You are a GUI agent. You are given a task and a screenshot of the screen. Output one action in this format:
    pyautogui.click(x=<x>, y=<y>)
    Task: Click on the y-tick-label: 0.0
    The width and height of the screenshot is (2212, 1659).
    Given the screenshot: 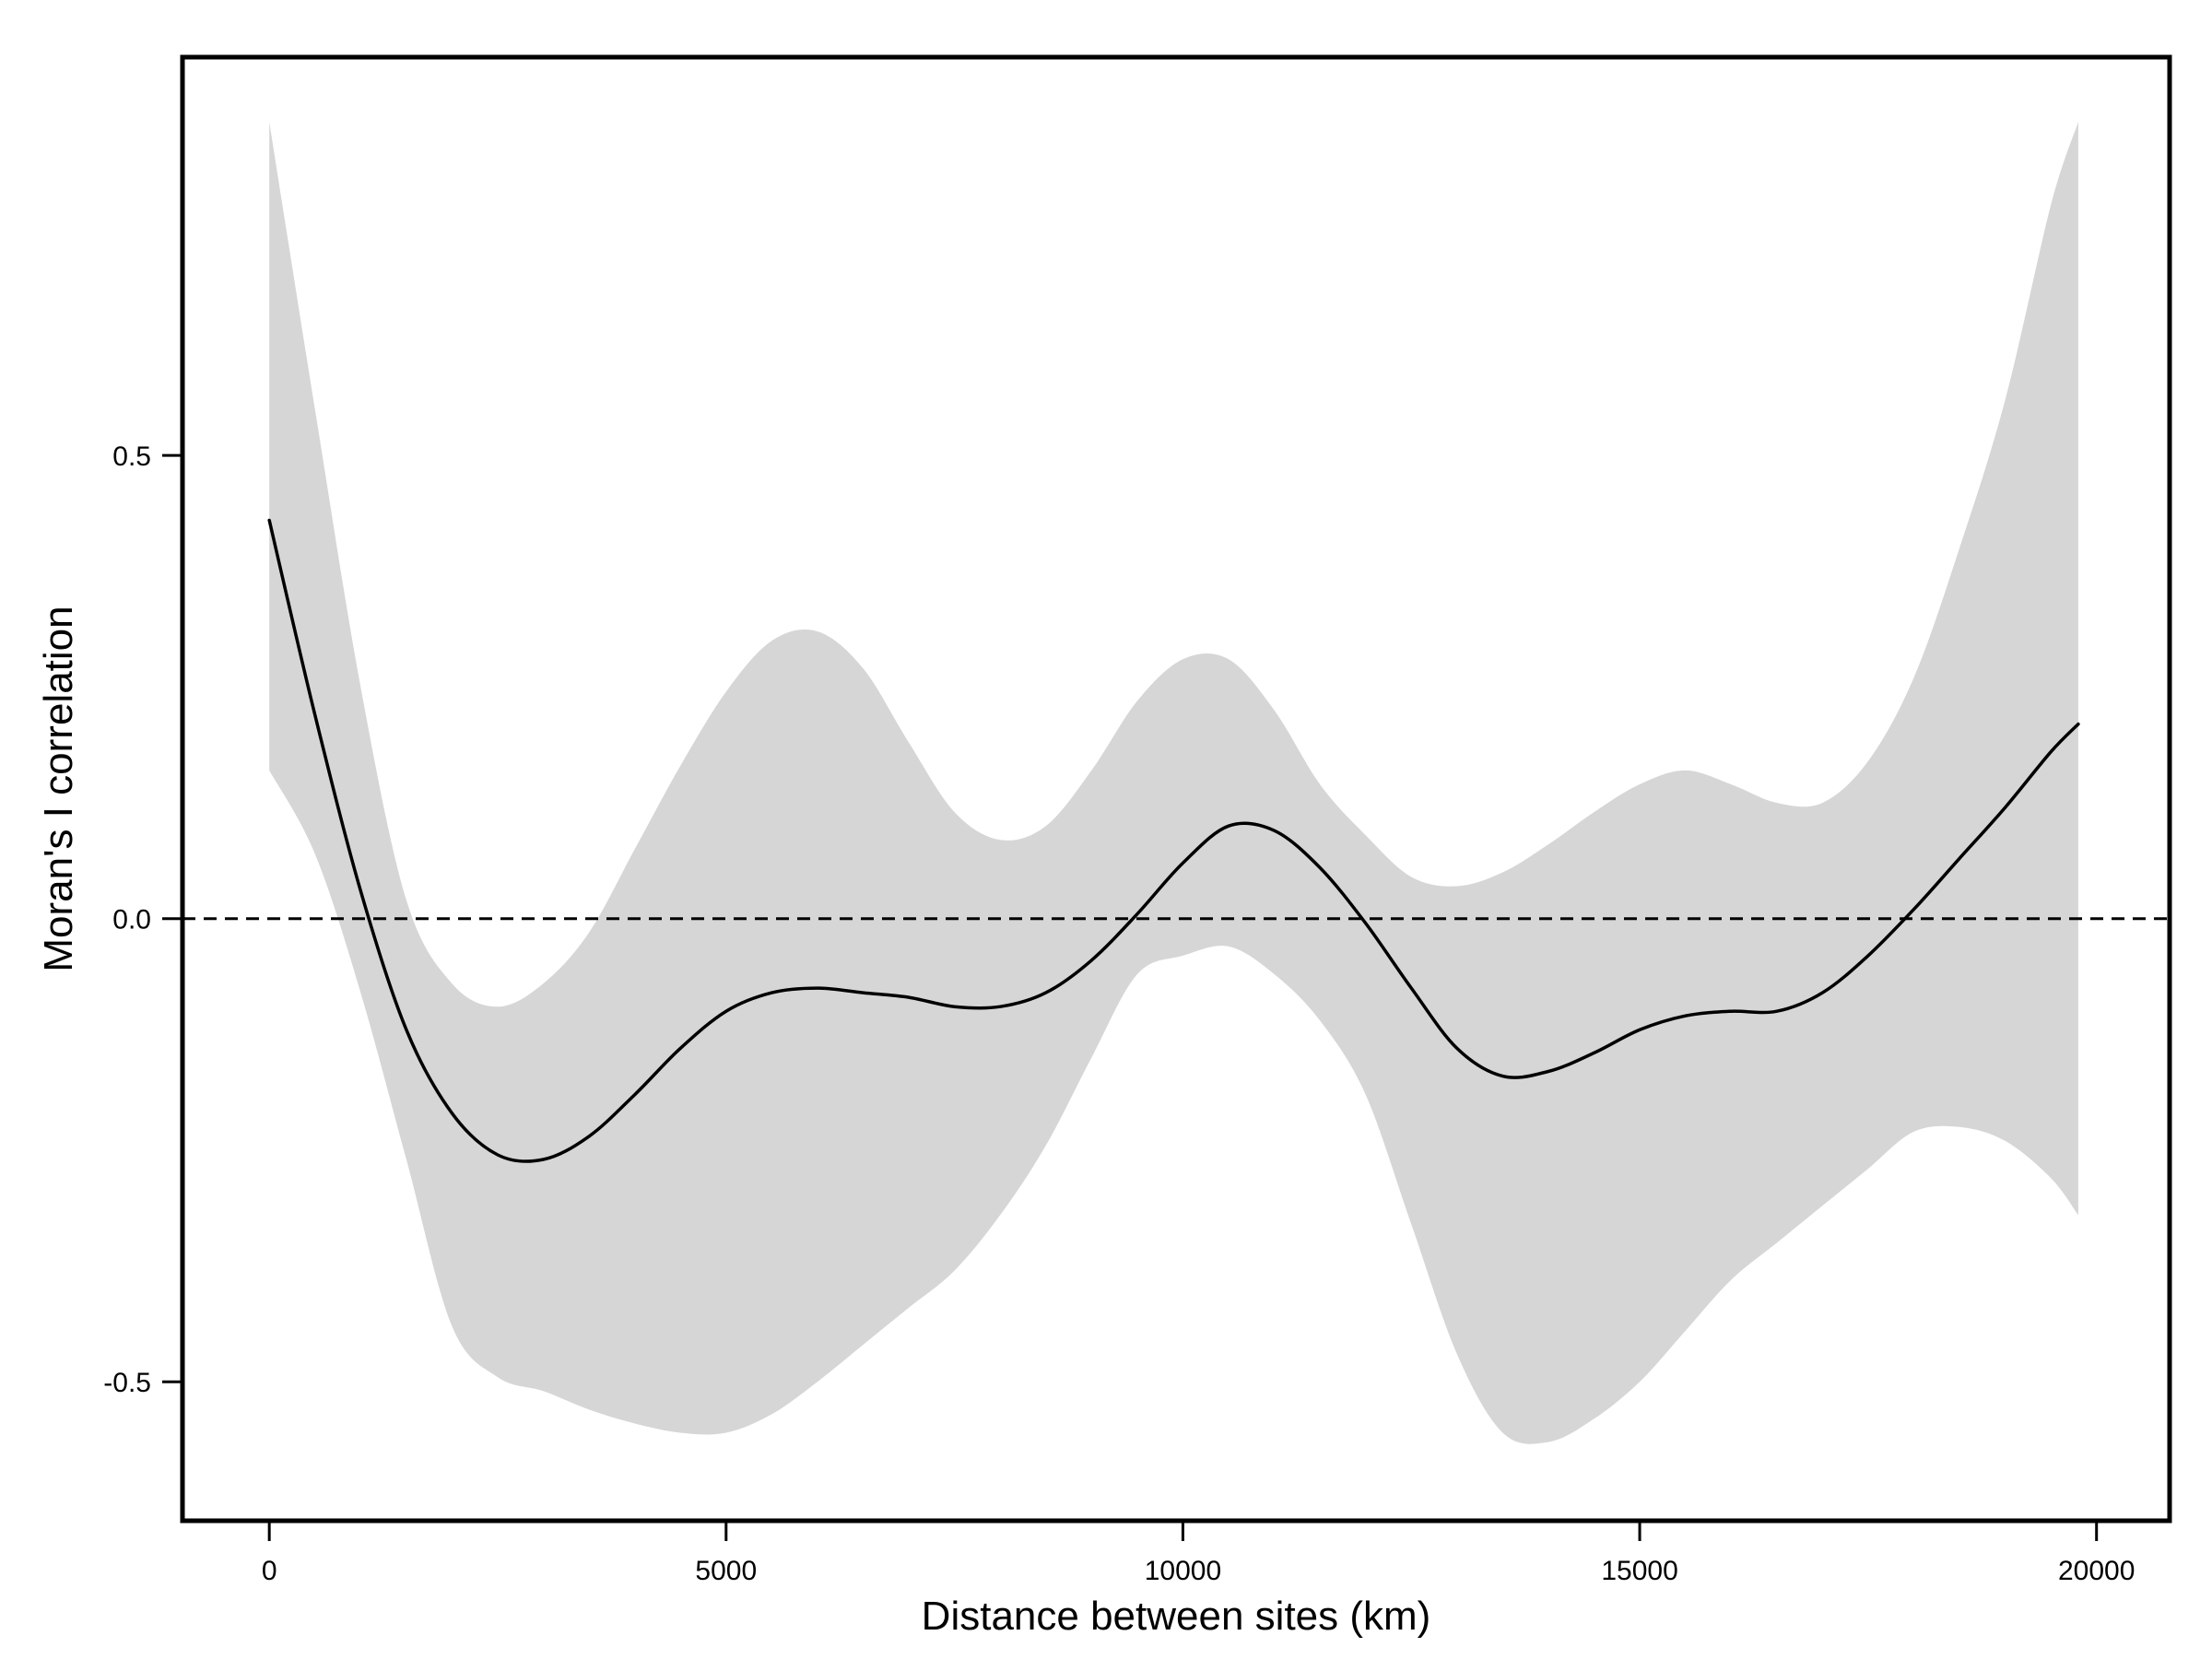 What is the action you would take?
    pyautogui.click(x=131, y=920)
    